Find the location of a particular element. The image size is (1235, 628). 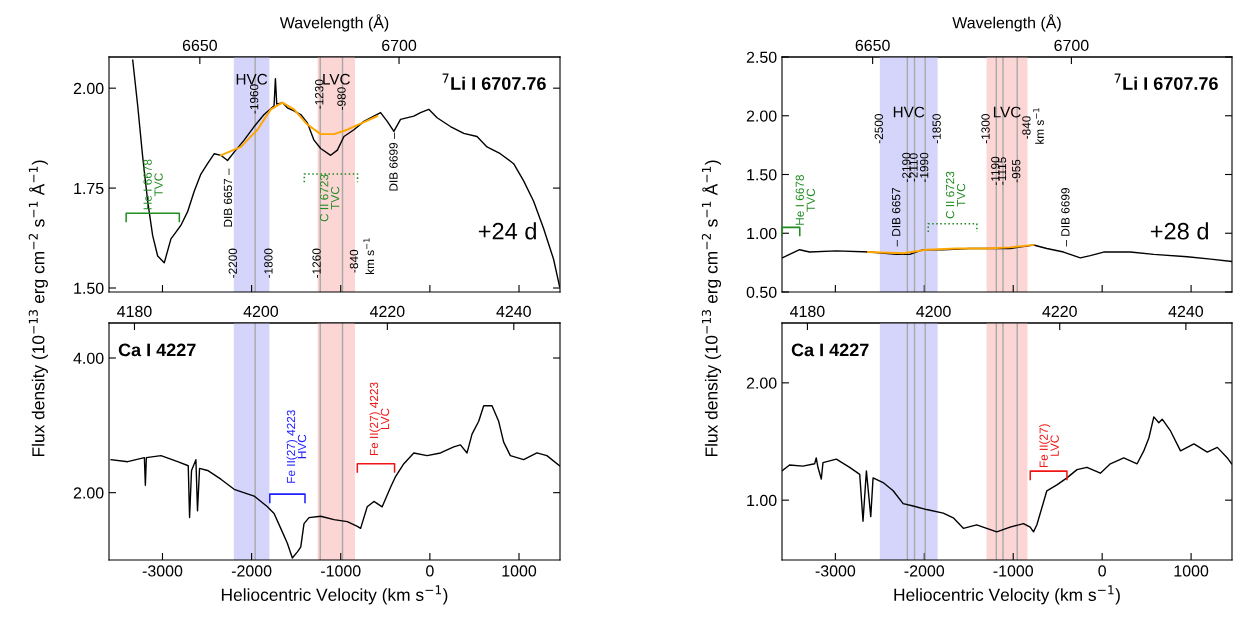

annotation: DIB 6699 – is located at coordinates (393, 161).